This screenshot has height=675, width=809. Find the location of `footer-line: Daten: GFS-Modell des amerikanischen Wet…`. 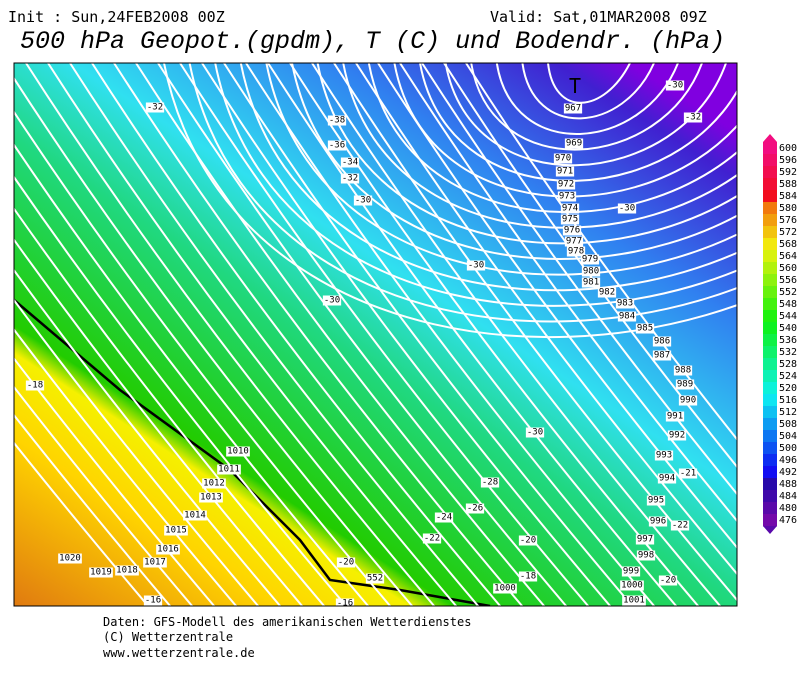

footer-line: Daten: GFS-Modell des amerikanischen Wet… is located at coordinates (287, 622).